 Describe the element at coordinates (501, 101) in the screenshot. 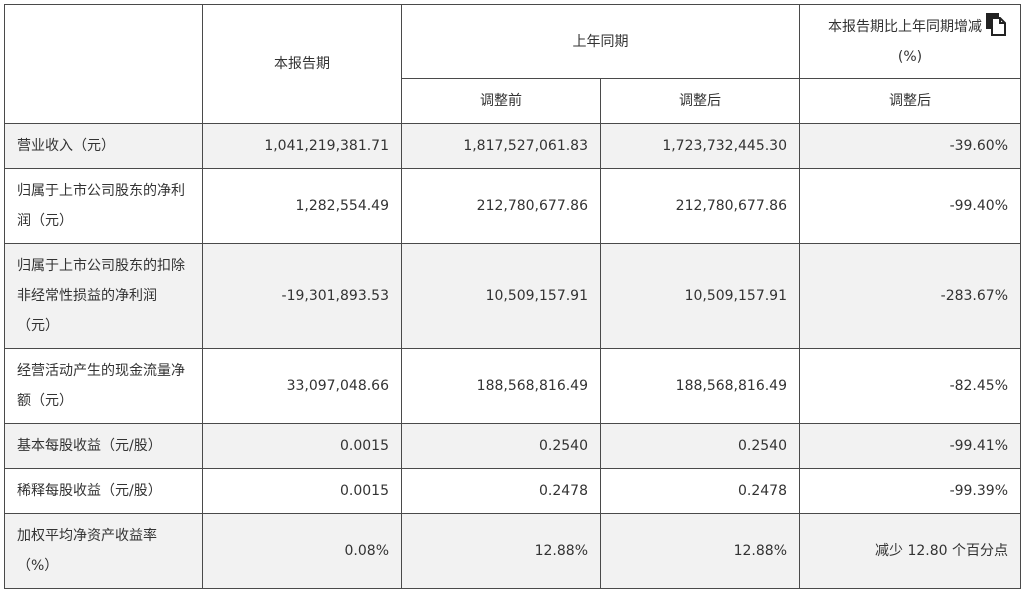

I see `header-before-adjust: 调整前` at that location.